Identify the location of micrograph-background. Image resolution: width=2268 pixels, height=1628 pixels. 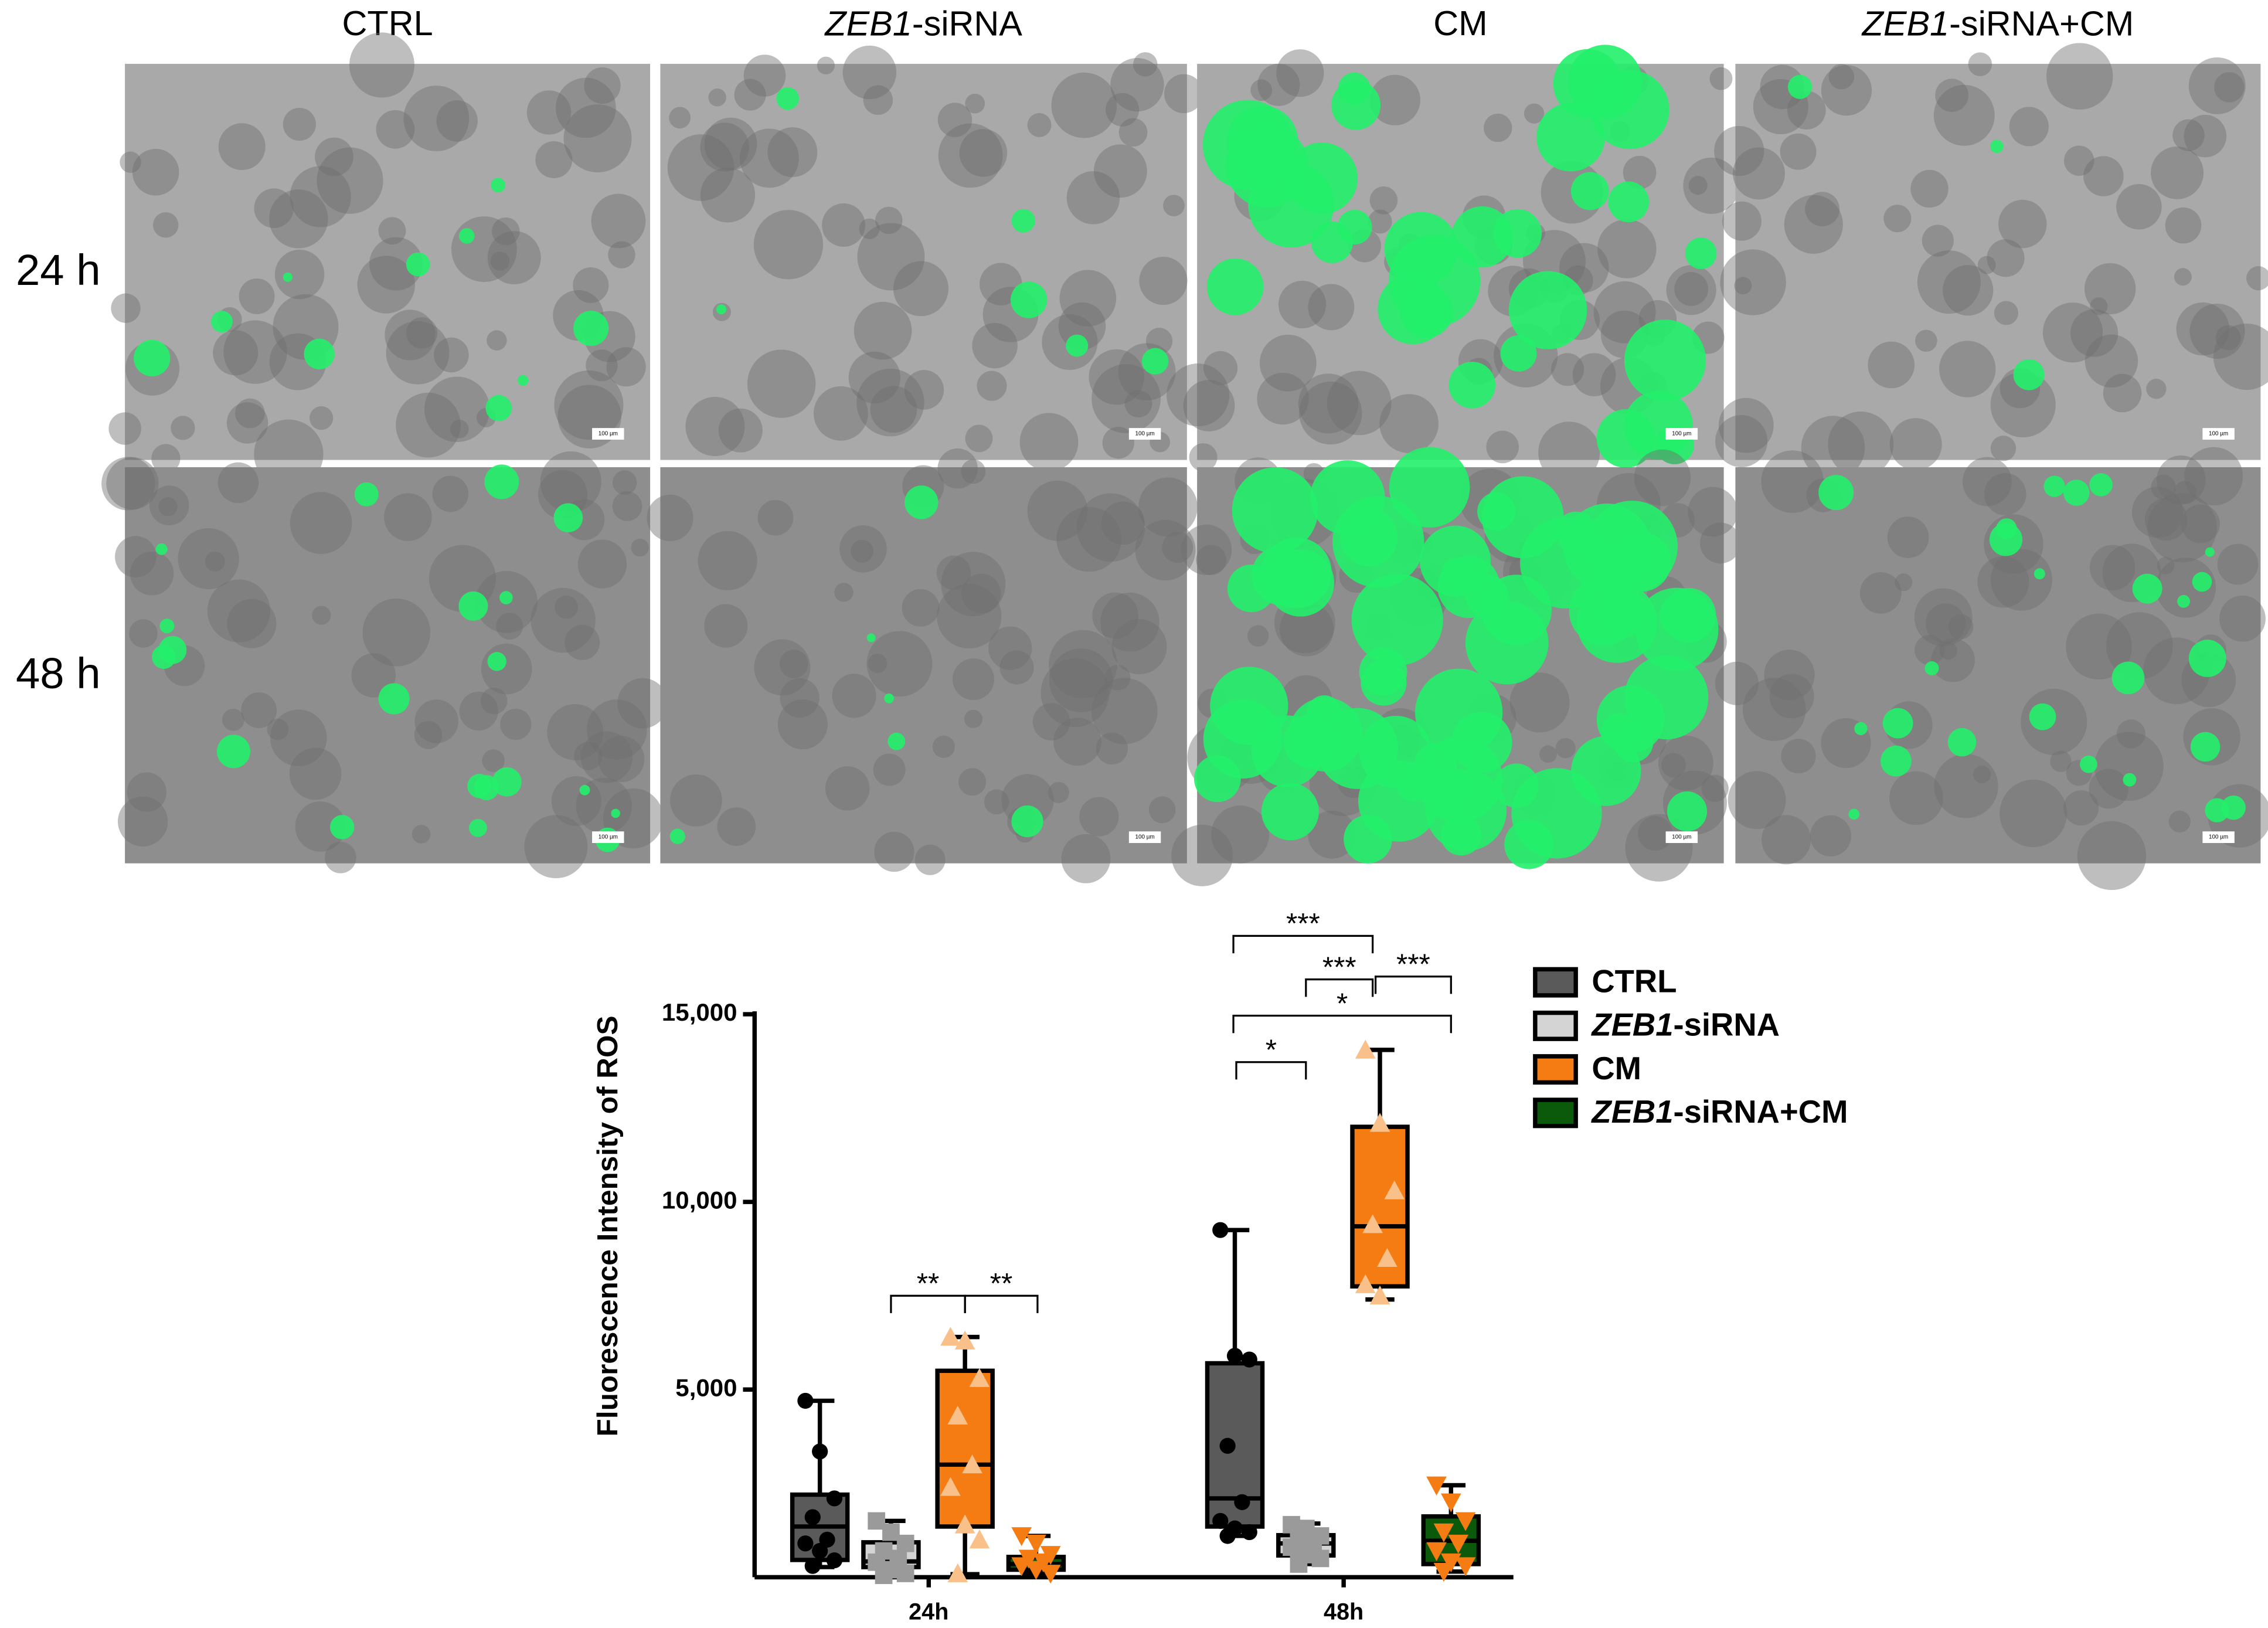
(388, 665).